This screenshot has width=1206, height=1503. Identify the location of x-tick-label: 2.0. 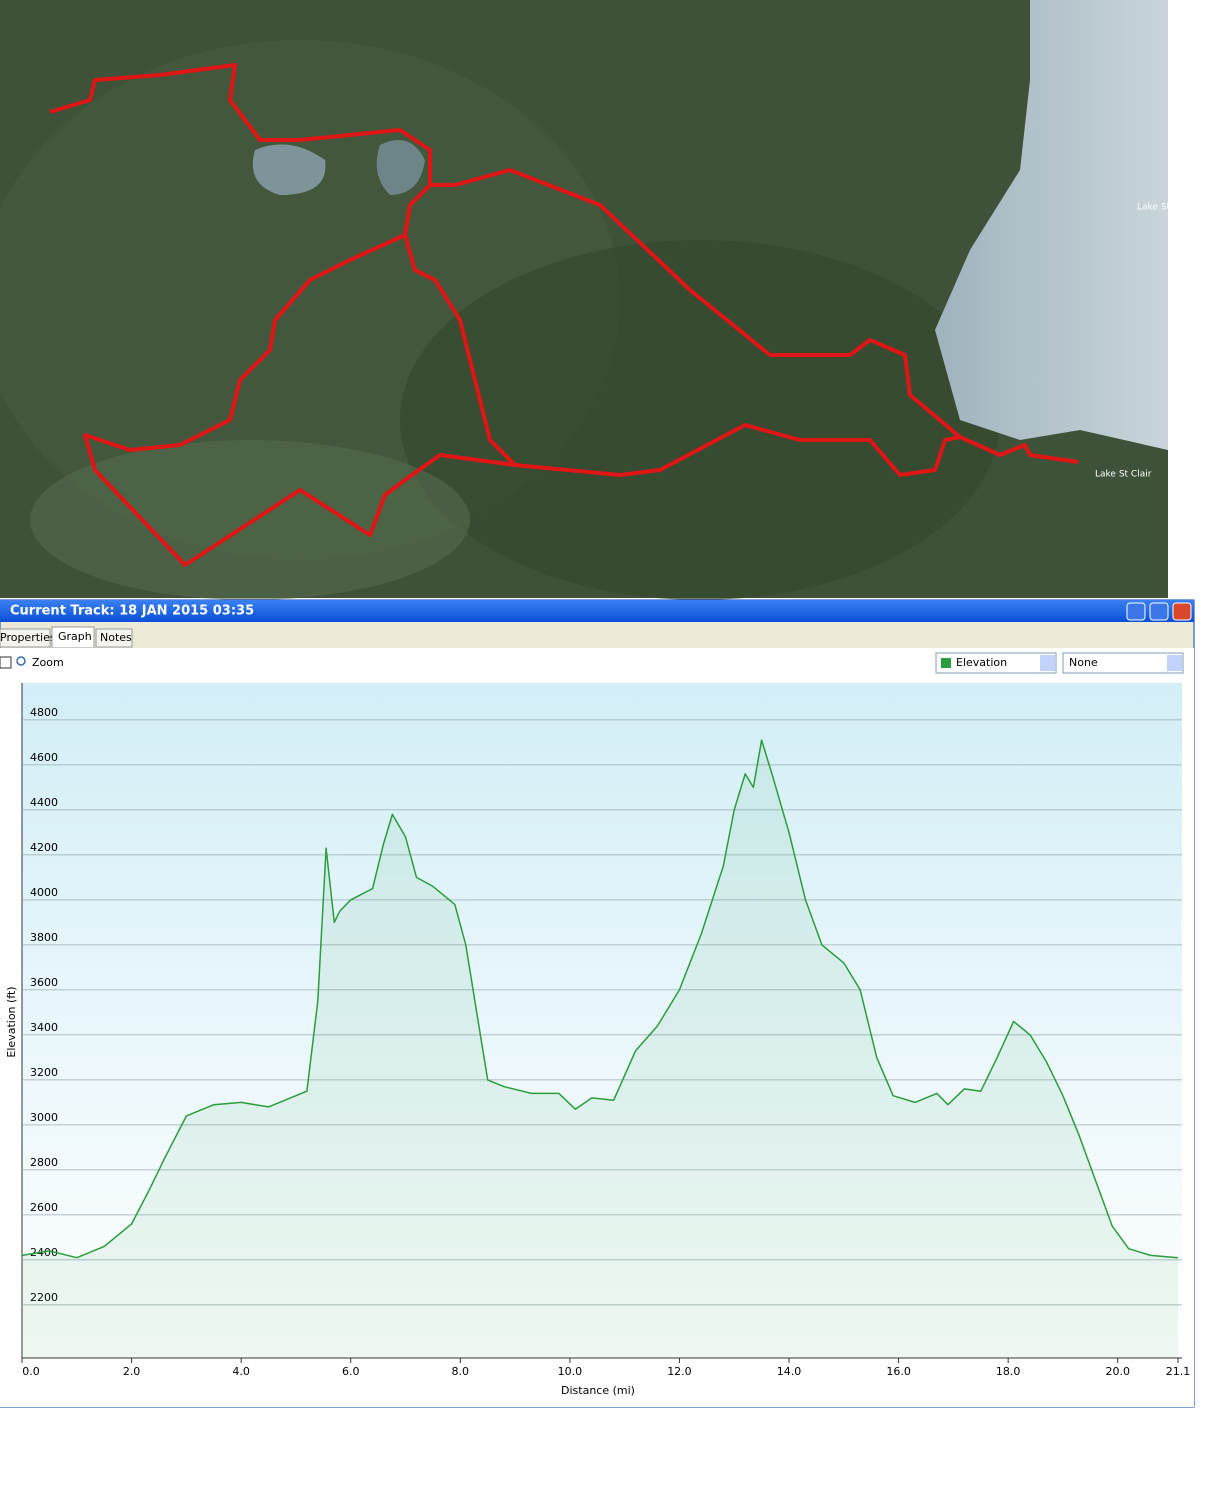
(132, 1371).